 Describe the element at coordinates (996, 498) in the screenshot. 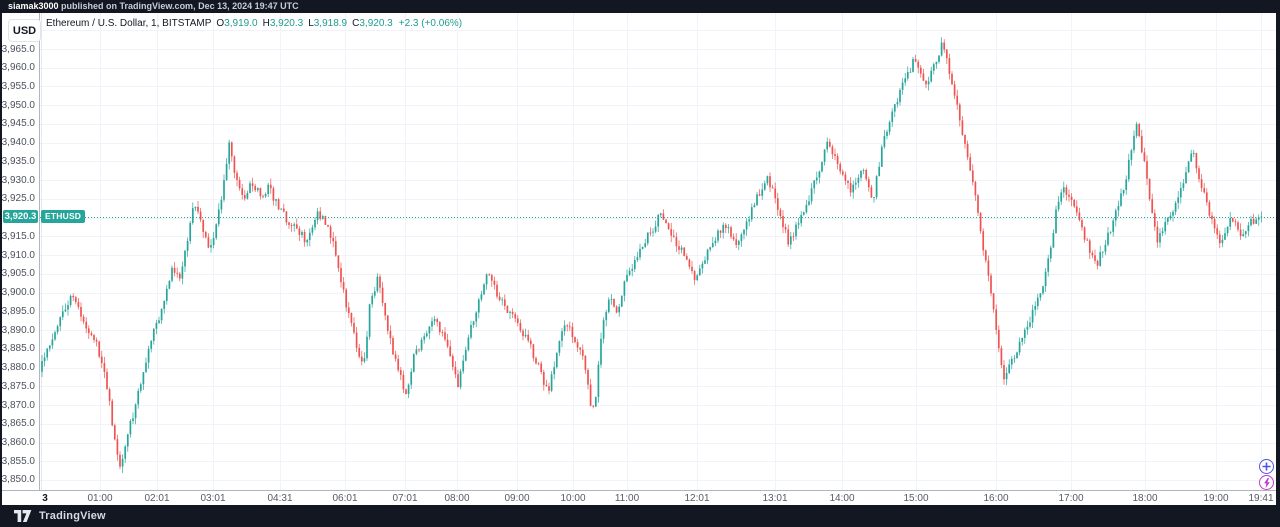

I see `time-axis-label: 16:00` at that location.